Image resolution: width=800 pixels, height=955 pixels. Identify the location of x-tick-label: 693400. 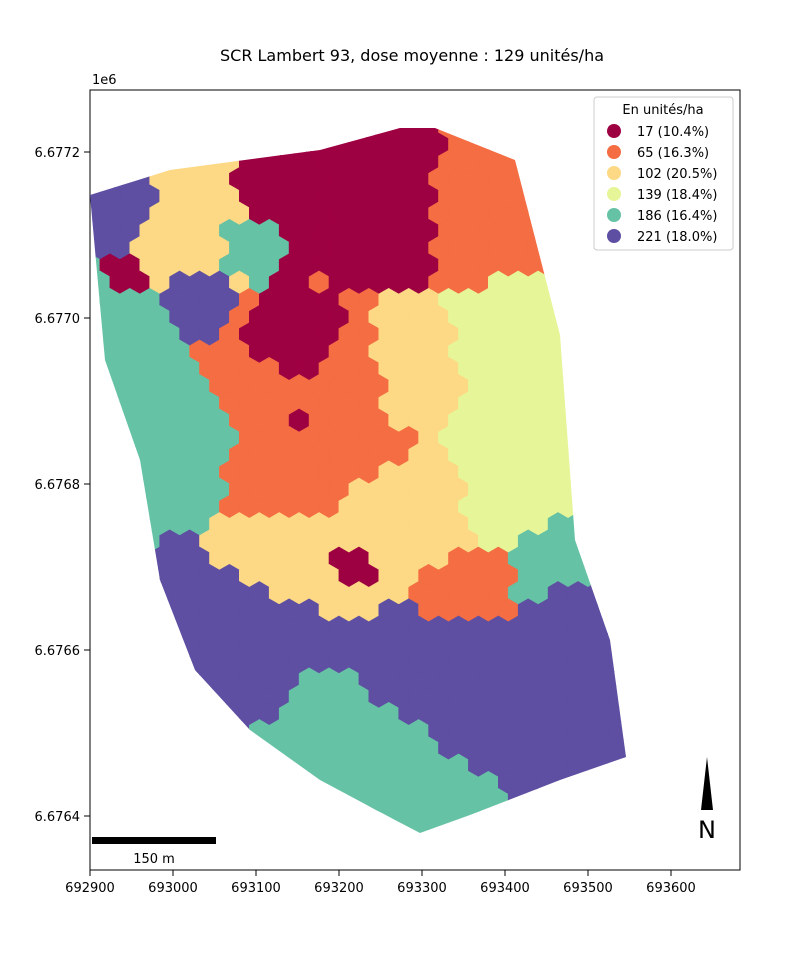
(505, 888).